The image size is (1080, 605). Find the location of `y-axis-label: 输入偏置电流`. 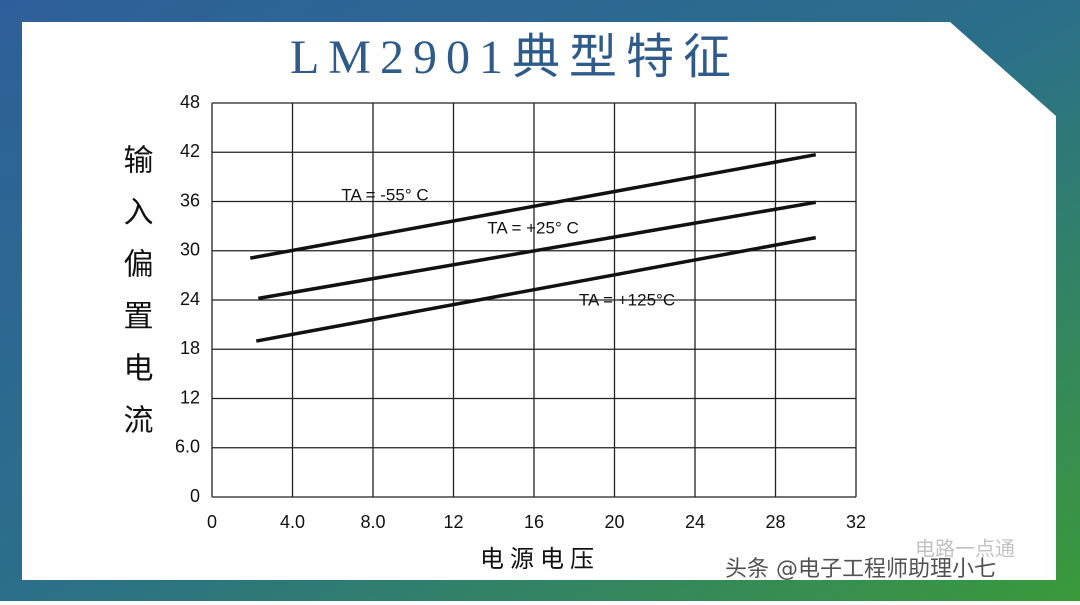

y-axis-label: 输入偏置电流 is located at coordinates (136, 300).